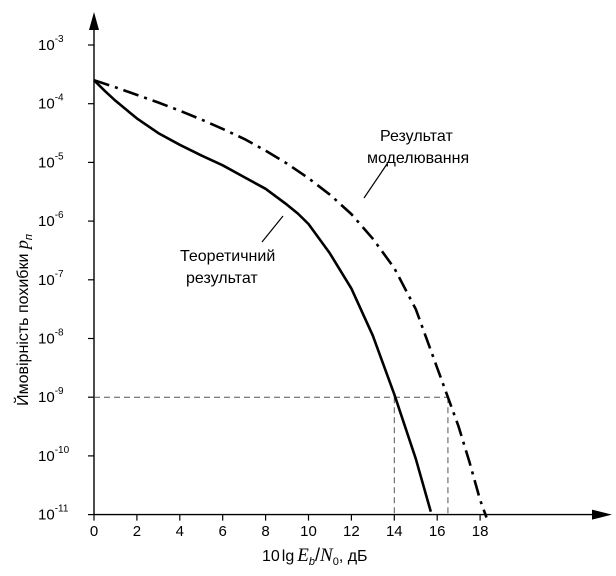  I want to click on y-axis-title-var-sub: п, so click(29, 237).